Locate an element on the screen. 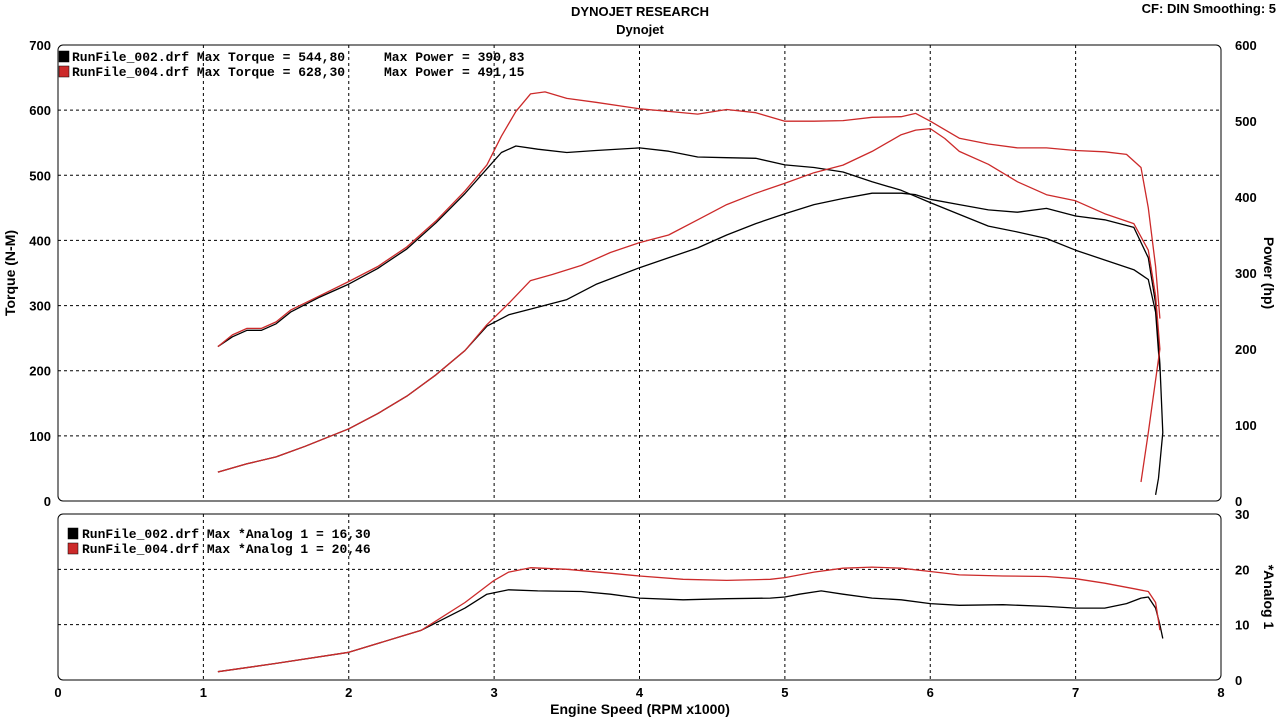 This screenshot has width=1280, height=719. power-tick-label: 200 is located at coordinates (1246, 349).